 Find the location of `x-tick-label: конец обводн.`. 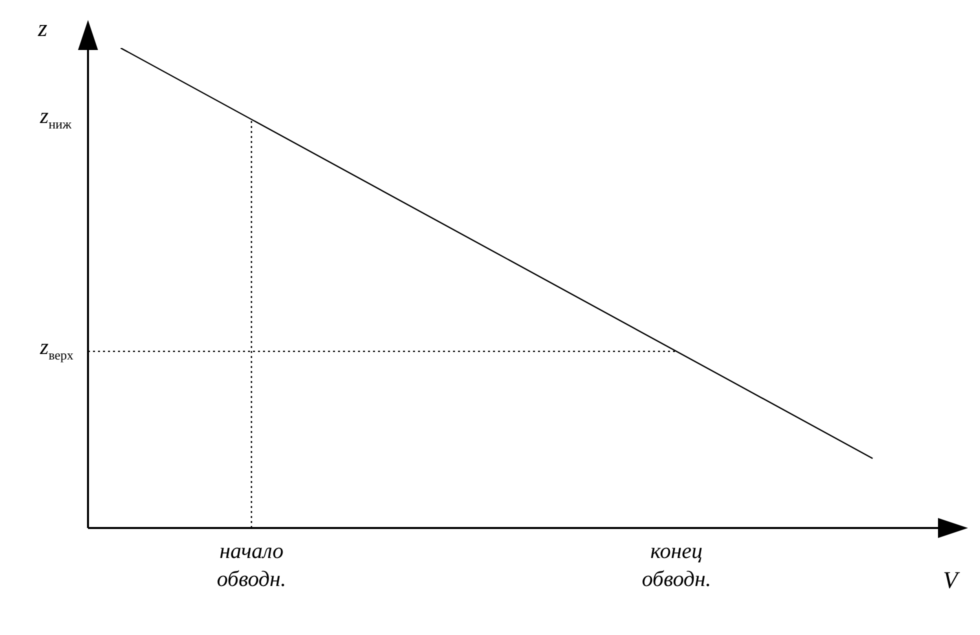

x-tick-label: конец обводн. is located at coordinates (677, 564).